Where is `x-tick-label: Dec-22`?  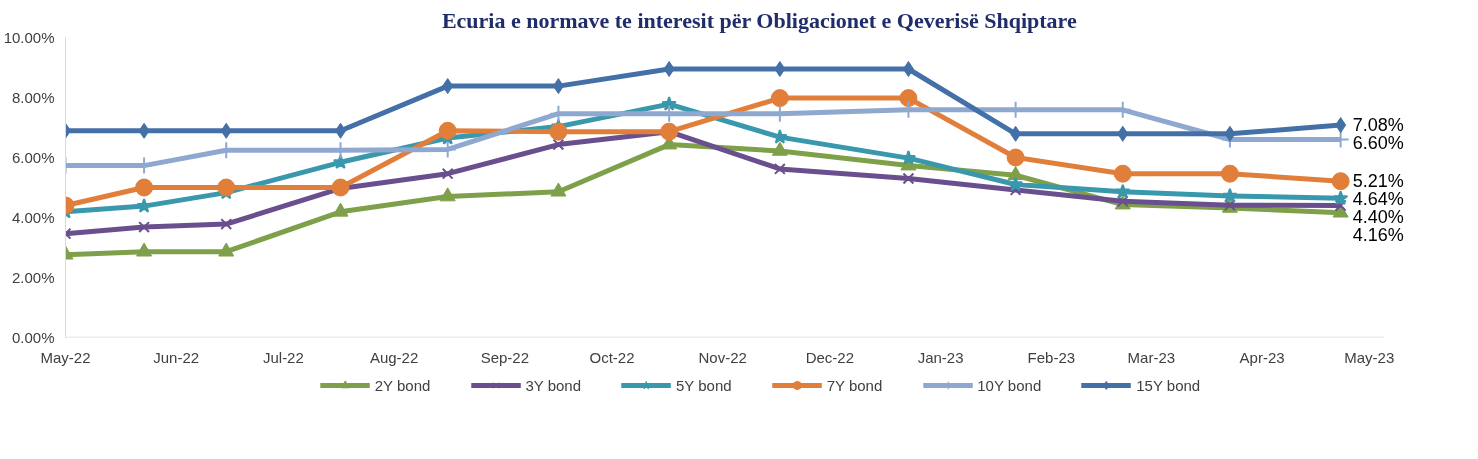 x-tick-label: Dec-22 is located at coordinates (830, 357).